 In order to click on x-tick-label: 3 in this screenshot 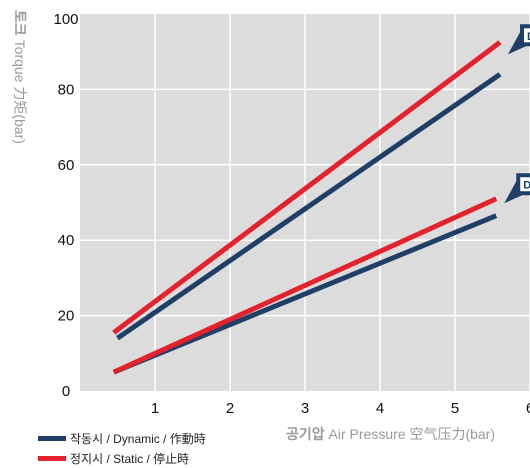, I will do `click(305, 408)`.